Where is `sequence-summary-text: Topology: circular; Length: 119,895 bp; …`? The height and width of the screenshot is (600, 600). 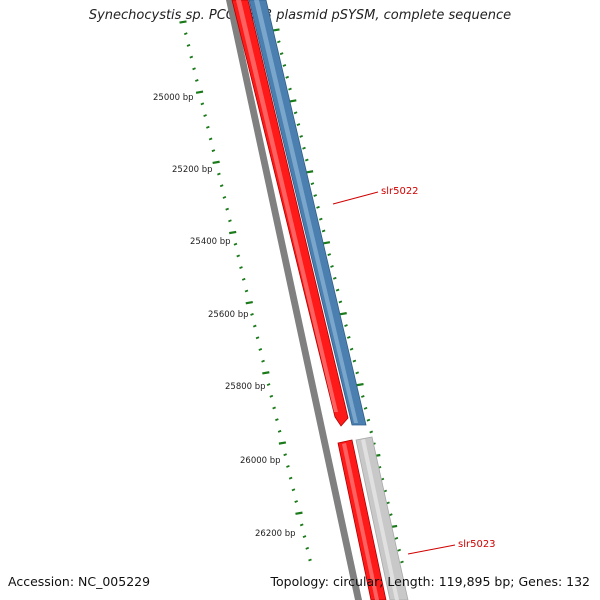 sequence-summary-text: Topology: circular; Length: 119,895 bp; … is located at coordinates (430, 581).